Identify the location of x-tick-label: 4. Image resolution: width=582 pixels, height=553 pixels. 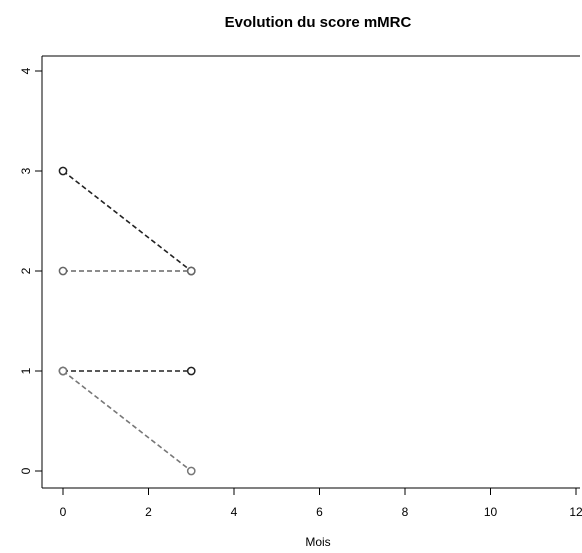
(234, 512).